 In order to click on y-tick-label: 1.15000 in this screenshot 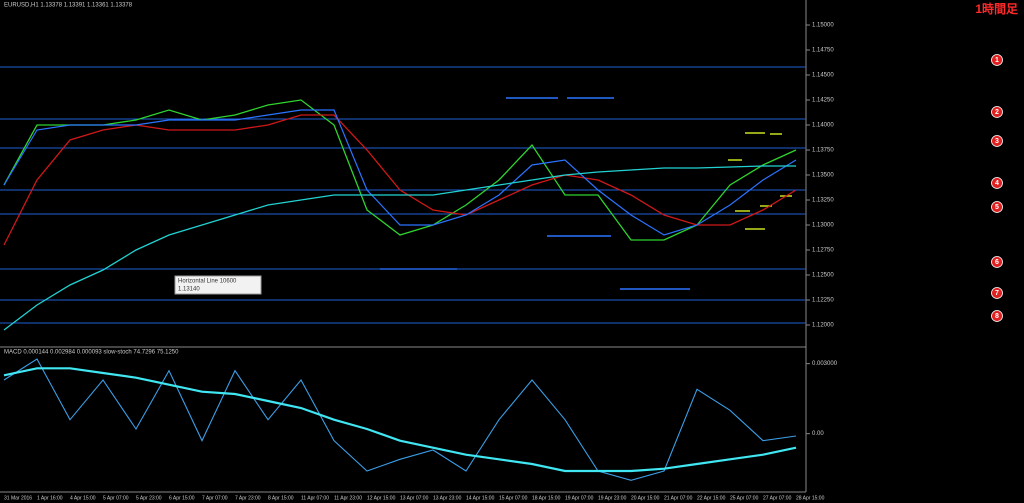, I will do `click(823, 26)`.